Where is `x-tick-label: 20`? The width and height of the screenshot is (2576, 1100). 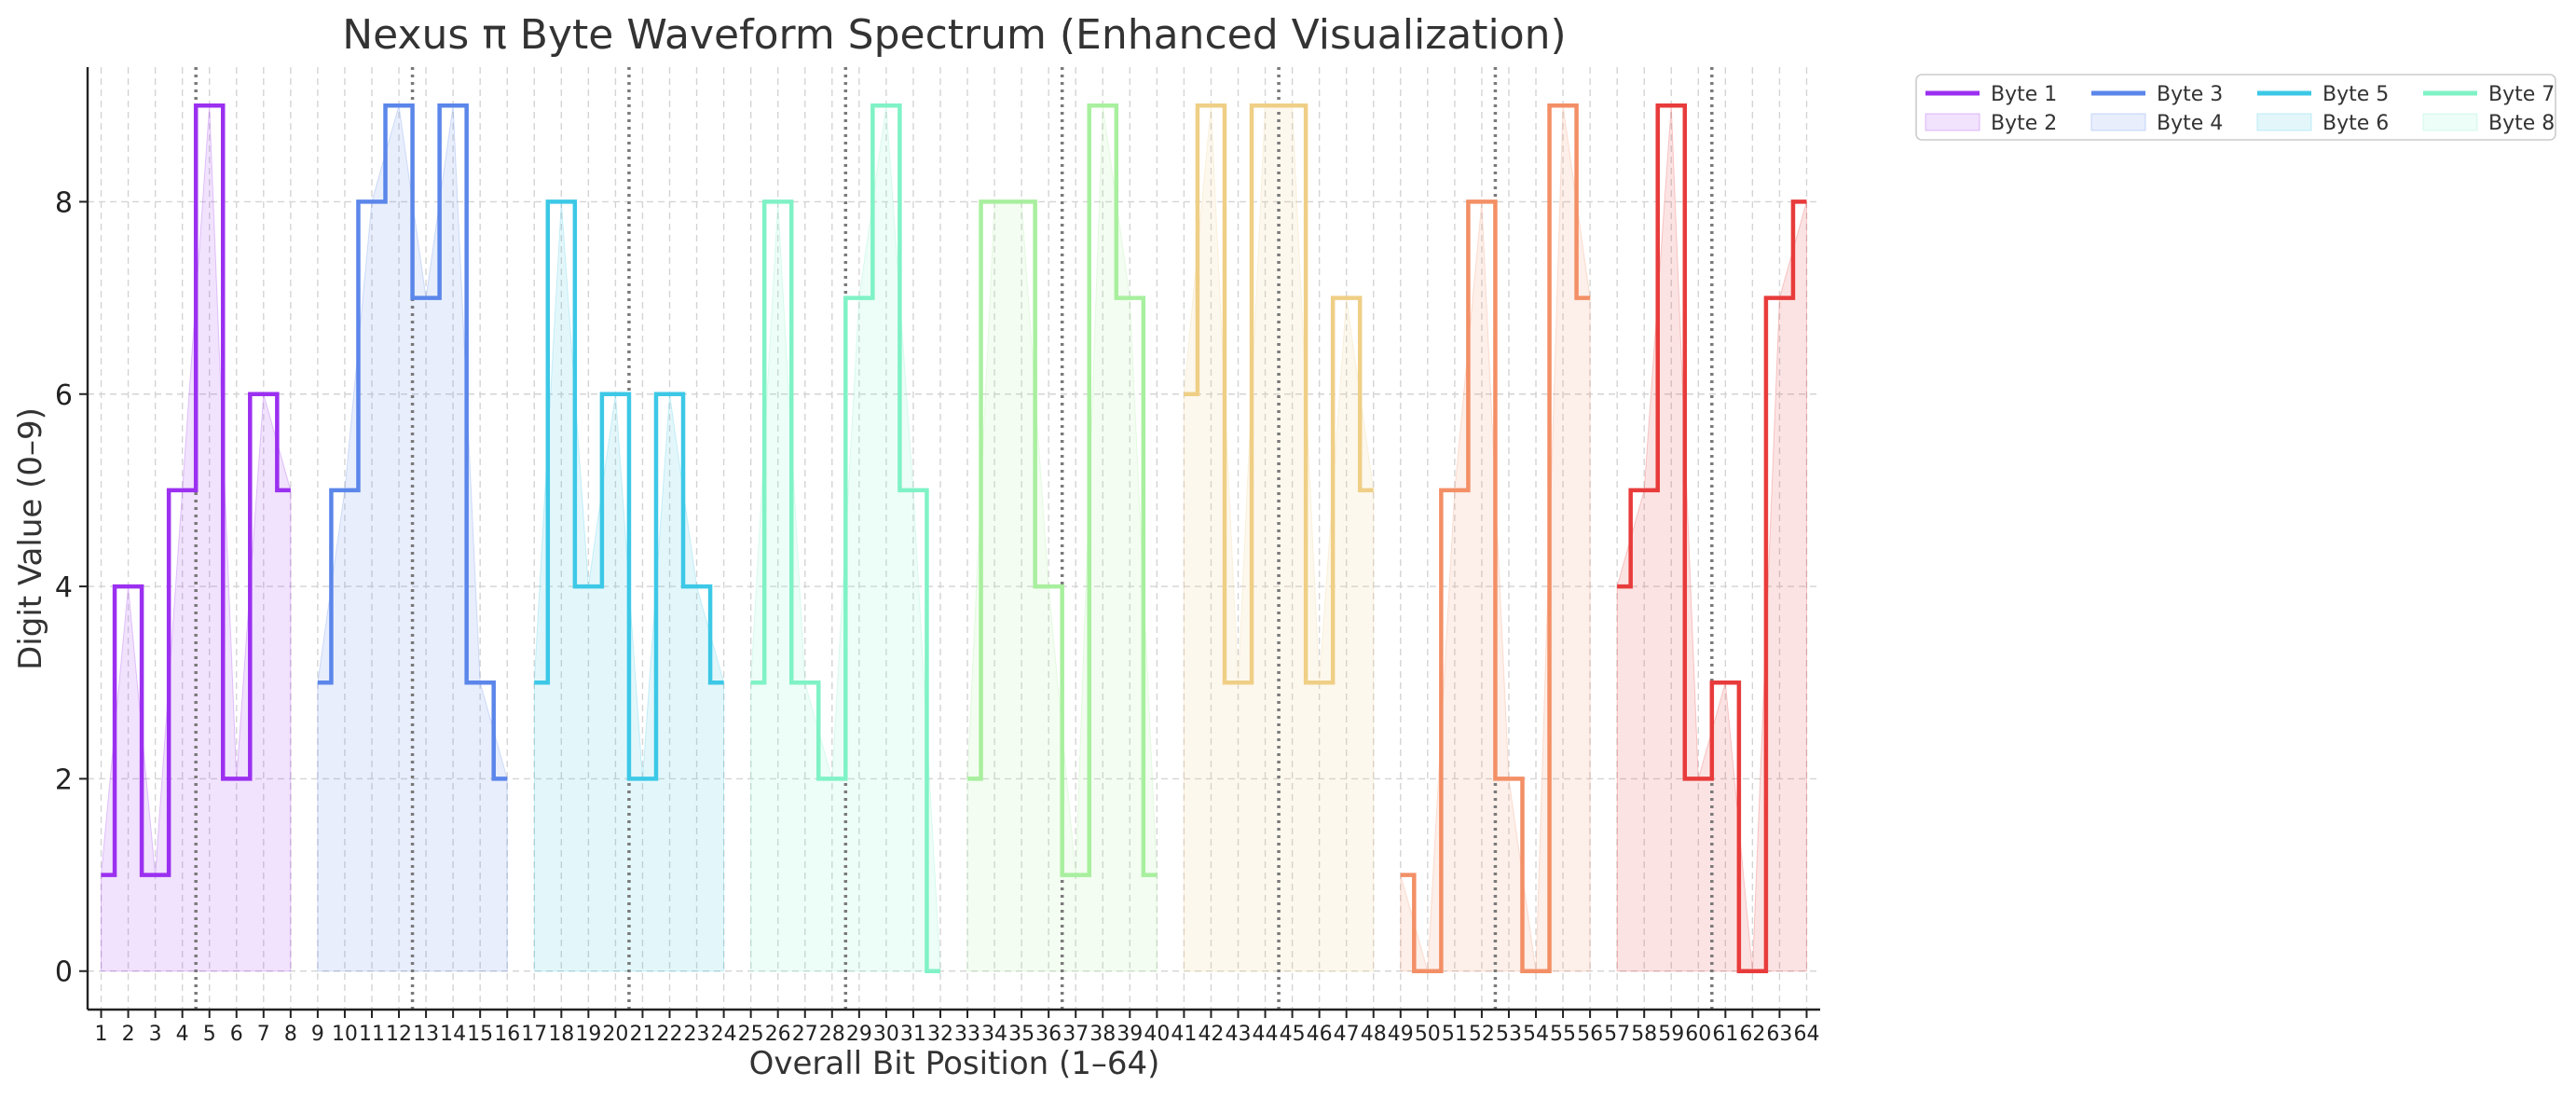
x-tick-label: 20 is located at coordinates (615, 1034).